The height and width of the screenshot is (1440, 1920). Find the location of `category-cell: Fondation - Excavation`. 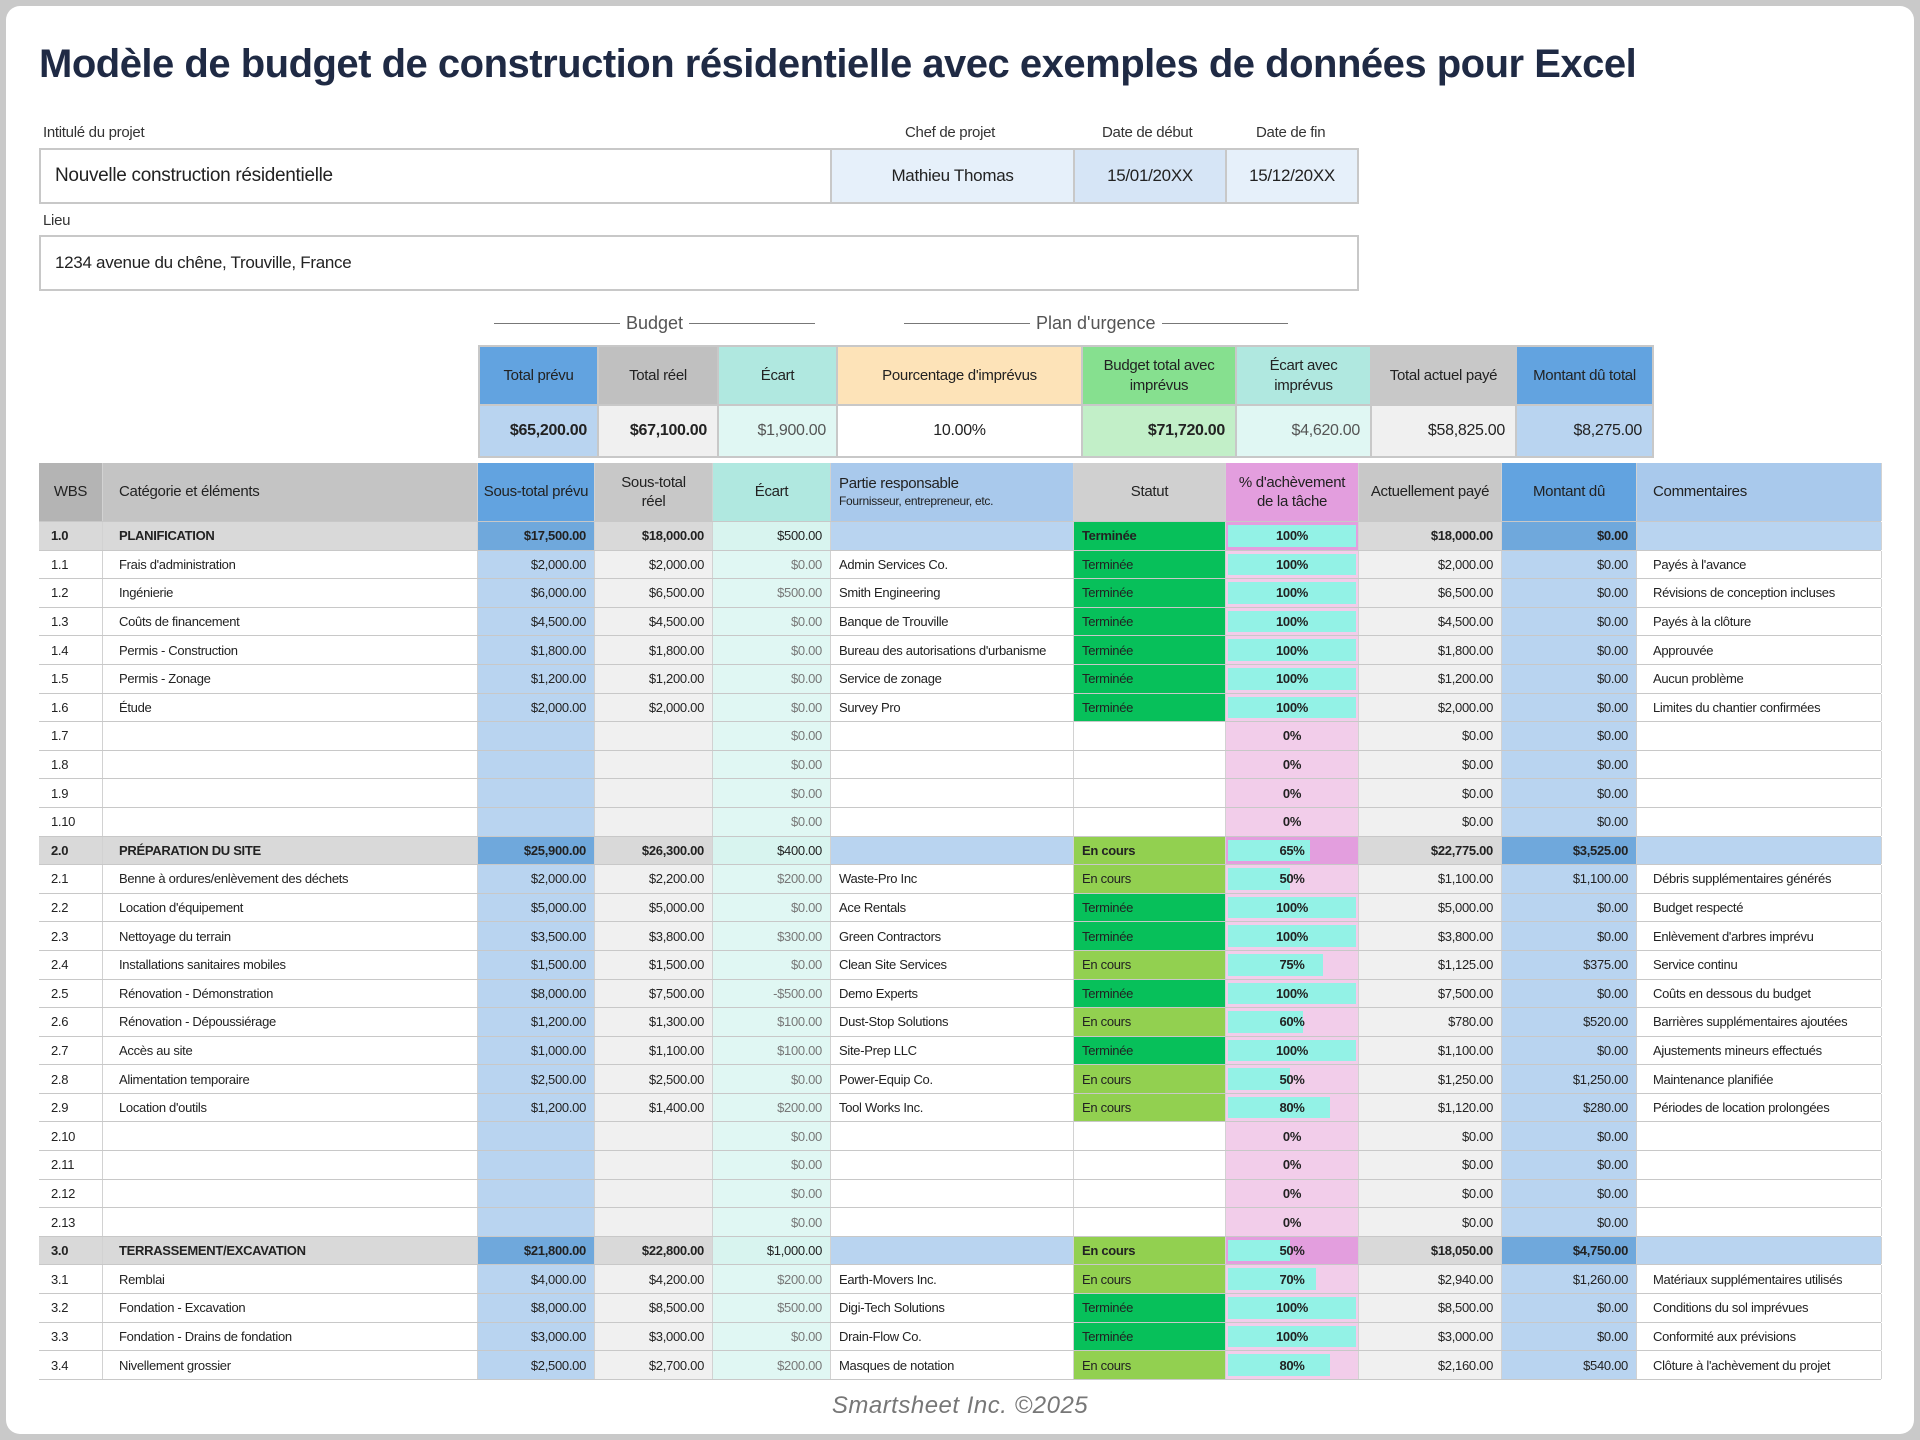

category-cell: Fondation - Excavation is located at coordinates (290, 1308).